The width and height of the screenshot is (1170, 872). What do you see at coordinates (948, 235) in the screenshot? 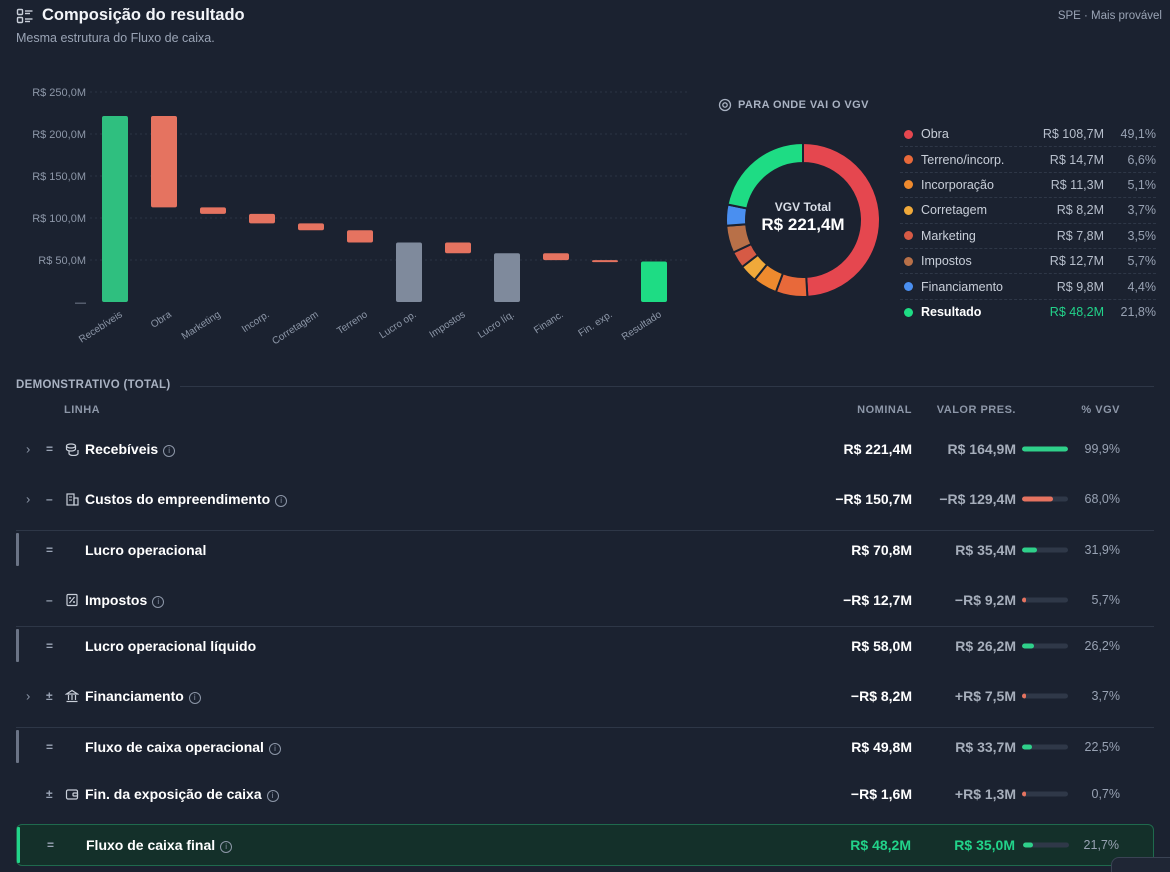
I see `legend-label: Marketing` at bounding box center [948, 235].